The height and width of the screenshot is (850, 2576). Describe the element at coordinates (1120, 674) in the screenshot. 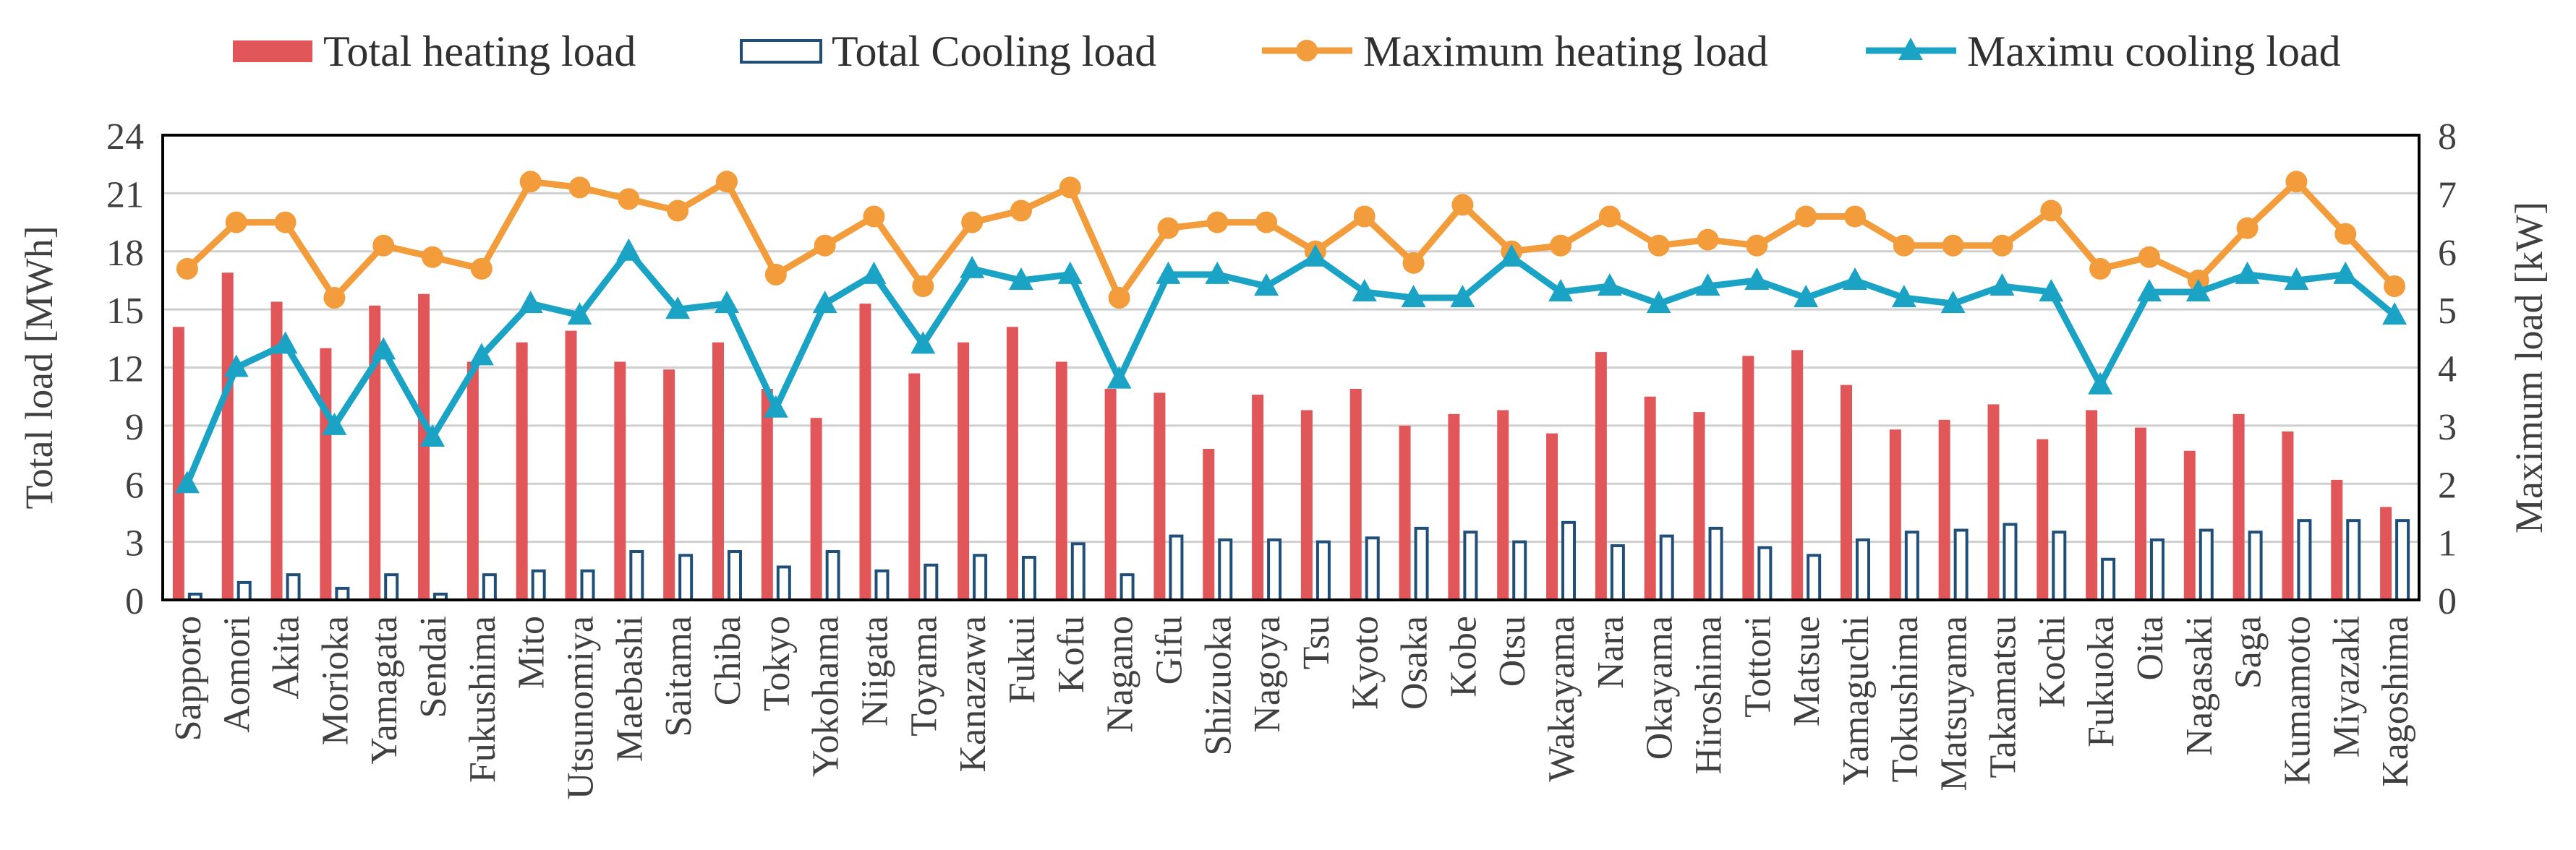

I see `x-tick-label: Nagano` at that location.